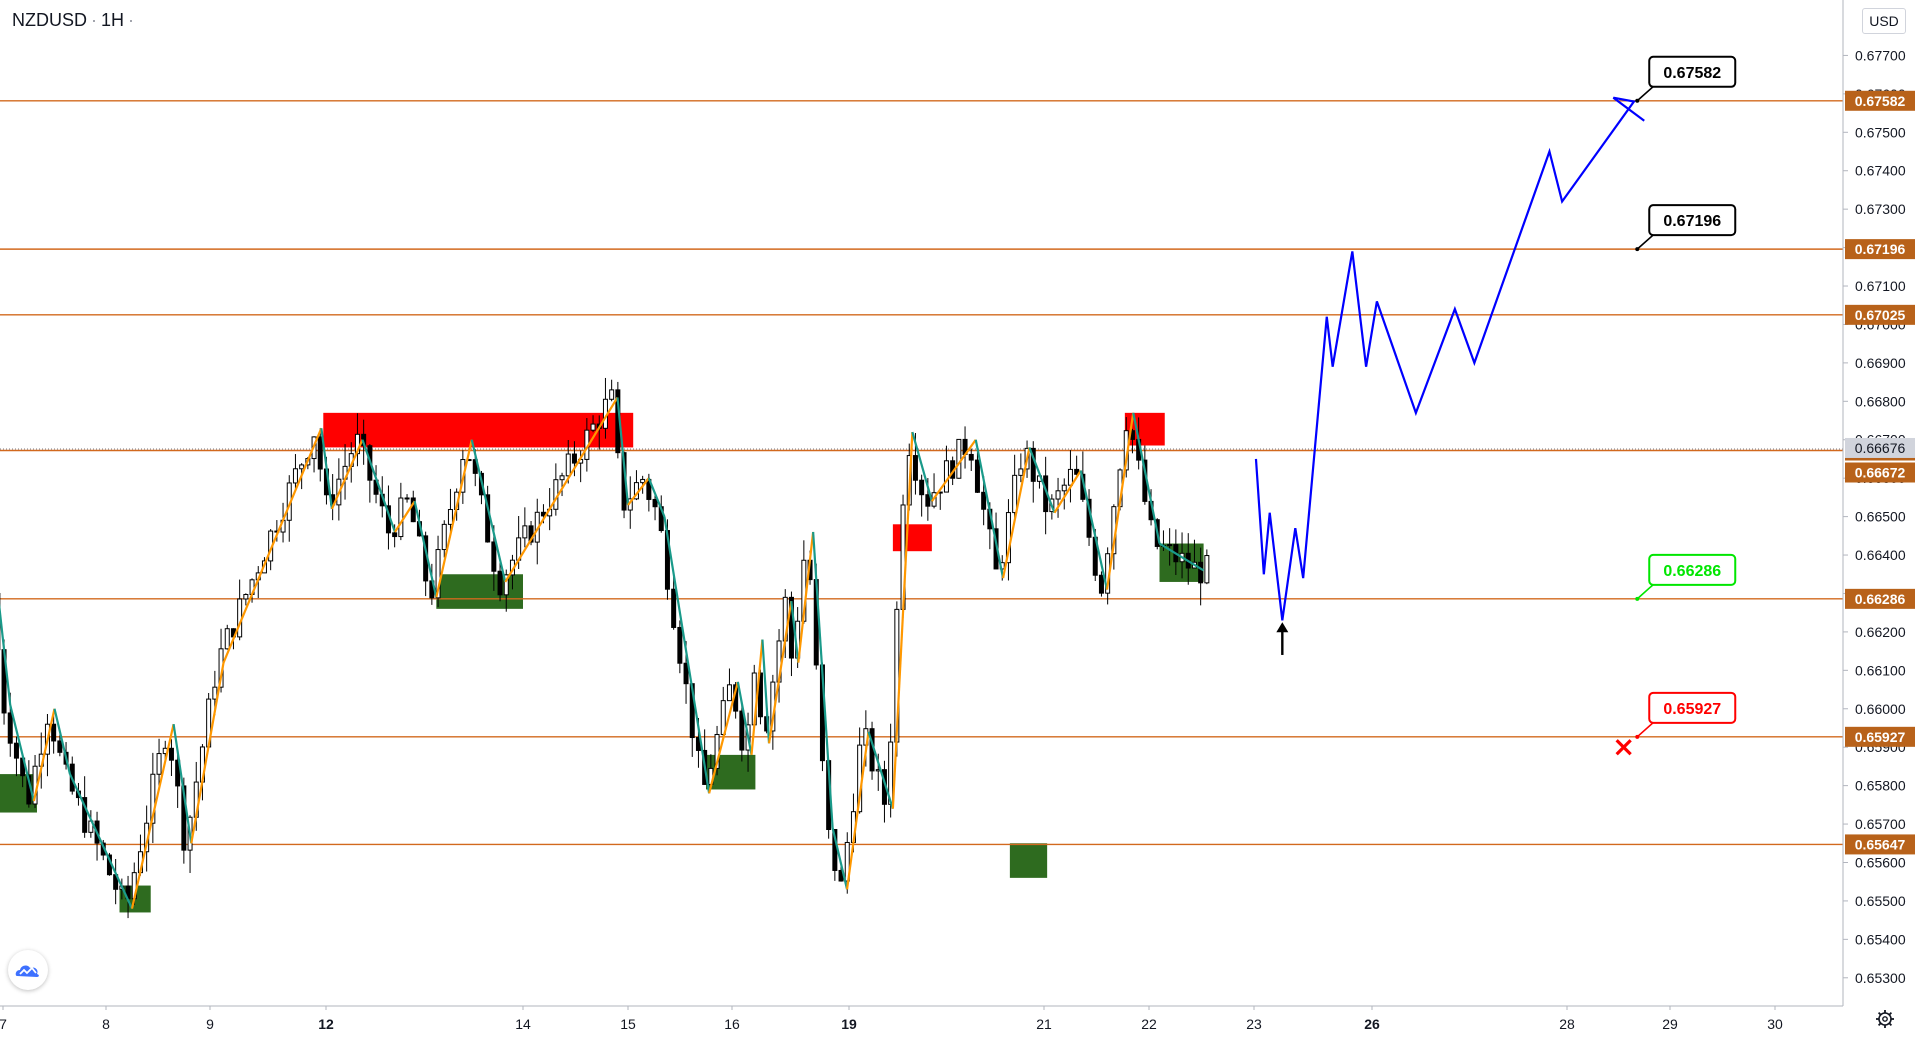  What do you see at coordinates (1880, 447) in the screenshot?
I see `last-price-tag` at bounding box center [1880, 447].